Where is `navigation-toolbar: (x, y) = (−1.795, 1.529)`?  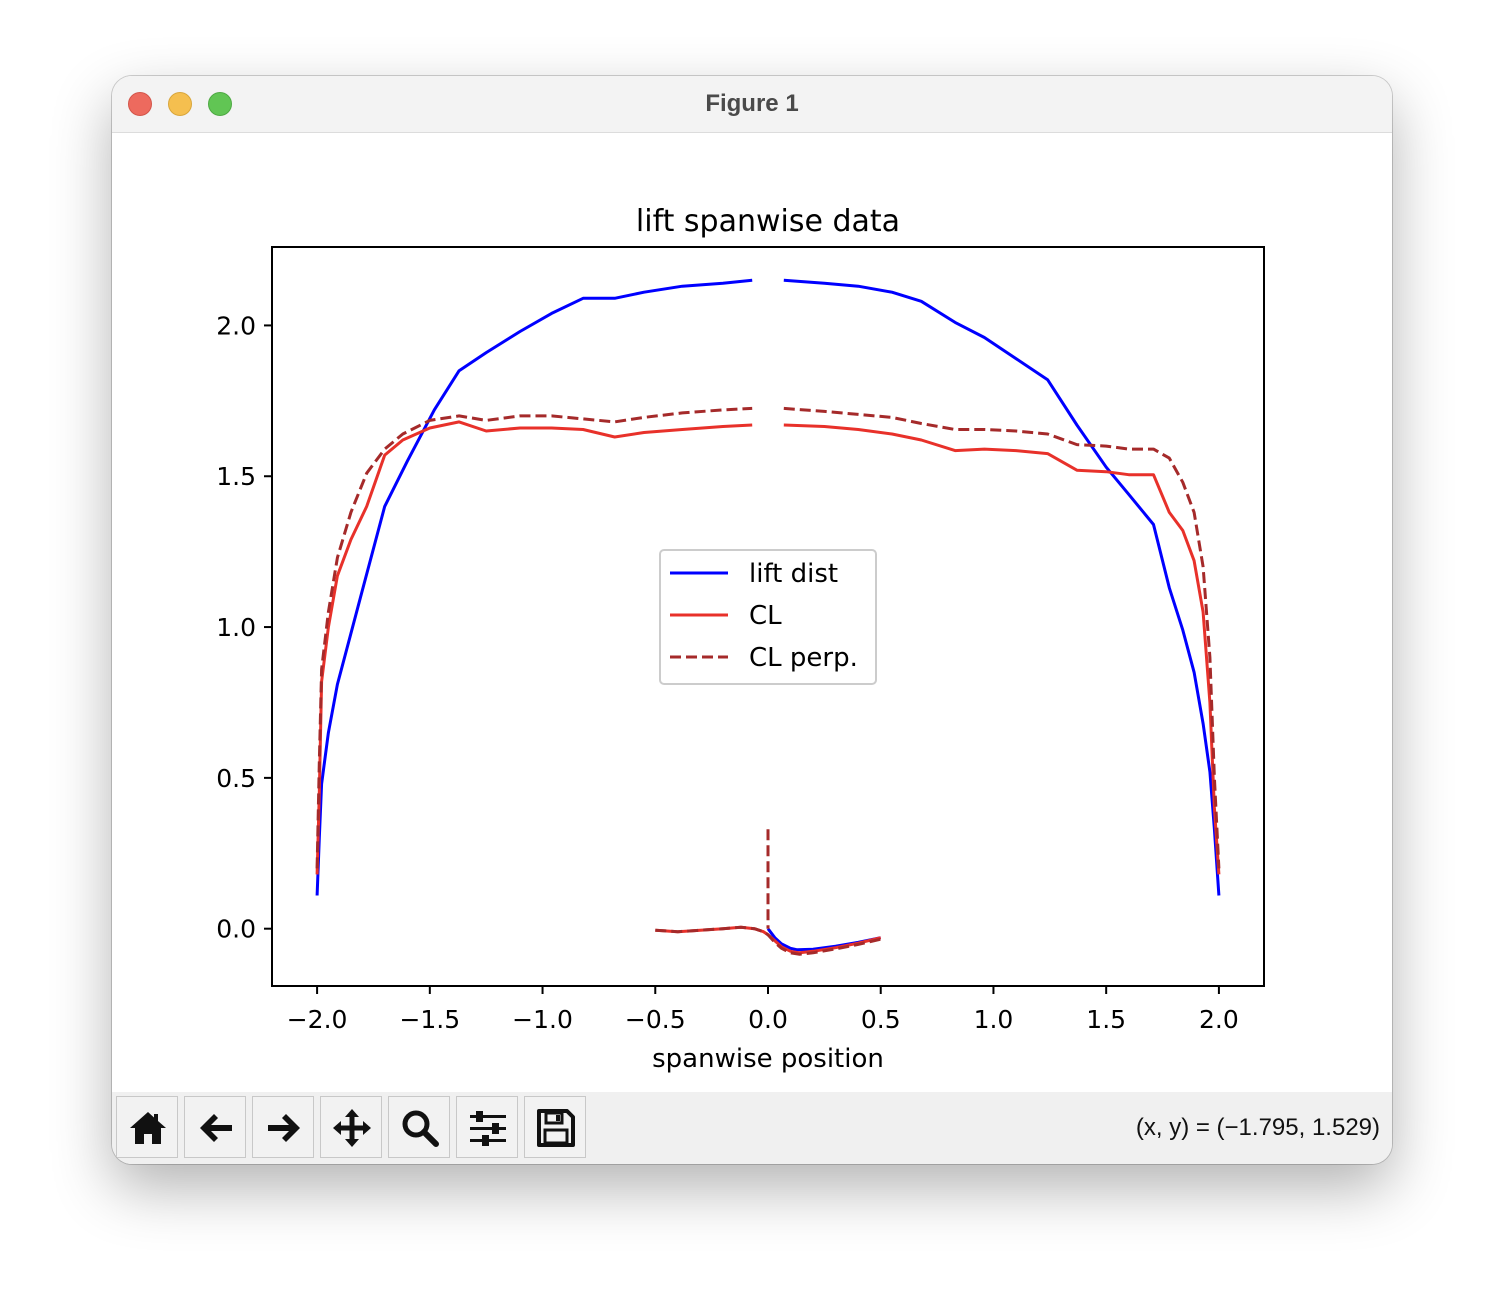 navigation-toolbar: (x, y) = (−1.795, 1.529) is located at coordinates (752, 1128).